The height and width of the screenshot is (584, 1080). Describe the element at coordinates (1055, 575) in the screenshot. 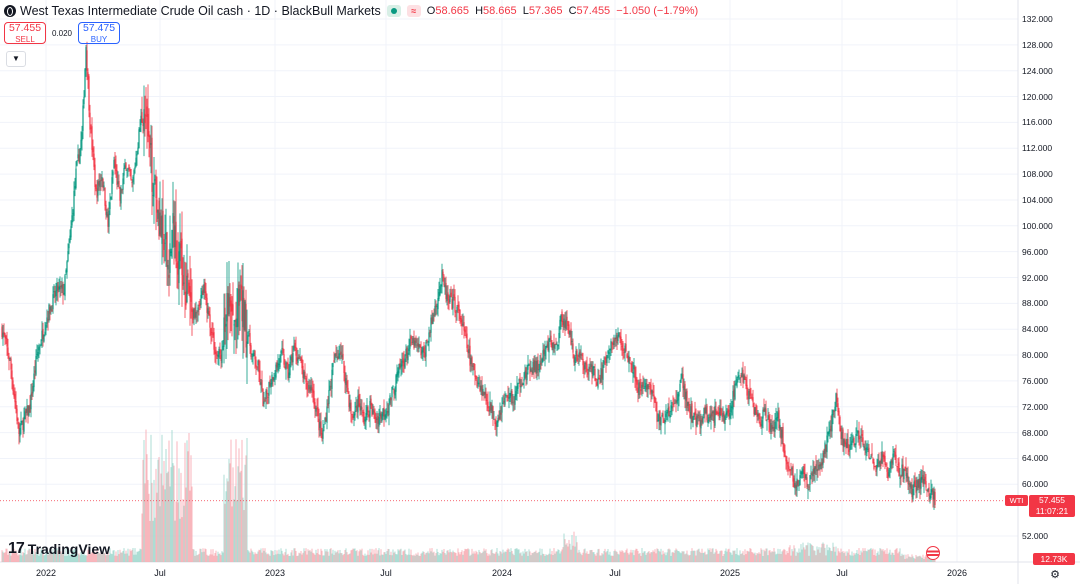

I see `settings-gear-icon: ⚙` at that location.